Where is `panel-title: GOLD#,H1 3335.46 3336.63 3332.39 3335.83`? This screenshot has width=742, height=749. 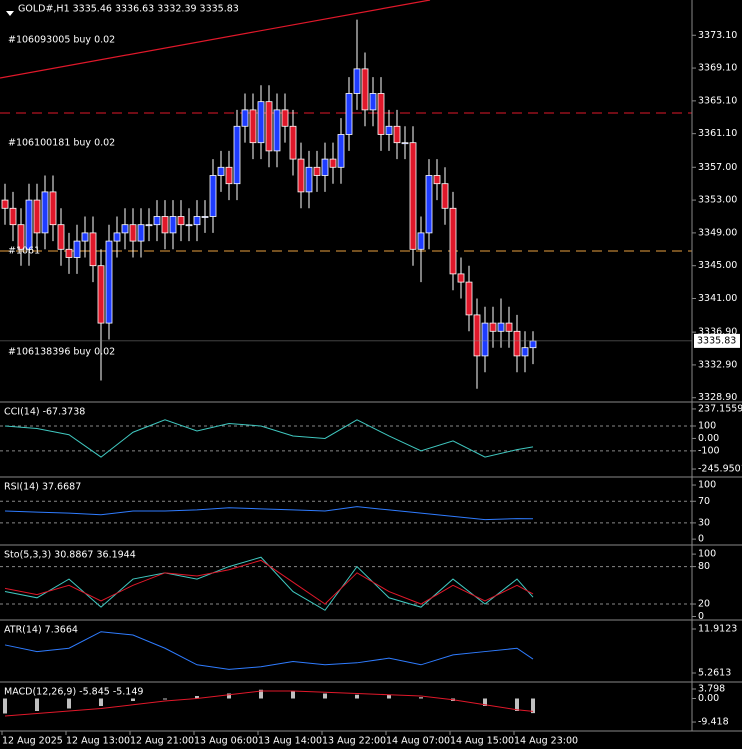
panel-title: GOLD#,H1 3335.46 3336.63 3332.39 3335.83 is located at coordinates (128, 9).